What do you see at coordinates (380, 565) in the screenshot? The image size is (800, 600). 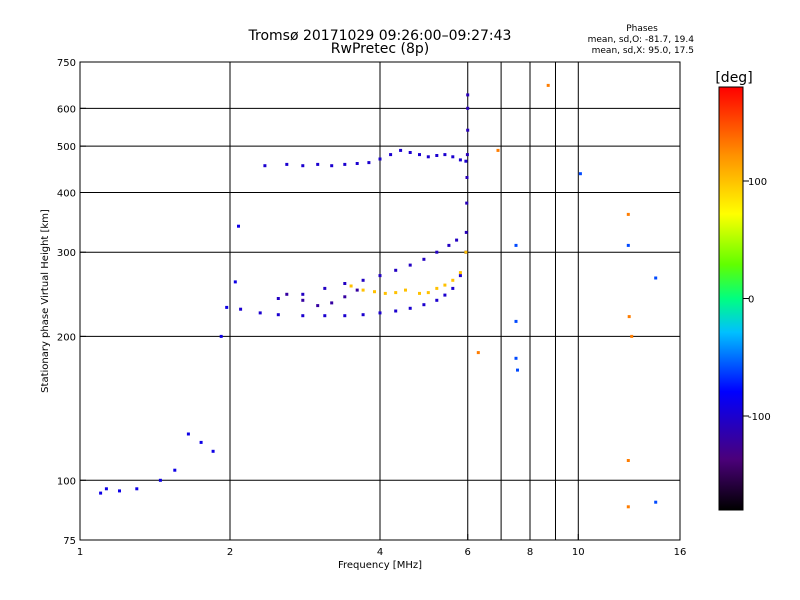 I see `x-axis-label: Frequency [MHz]` at bounding box center [380, 565].